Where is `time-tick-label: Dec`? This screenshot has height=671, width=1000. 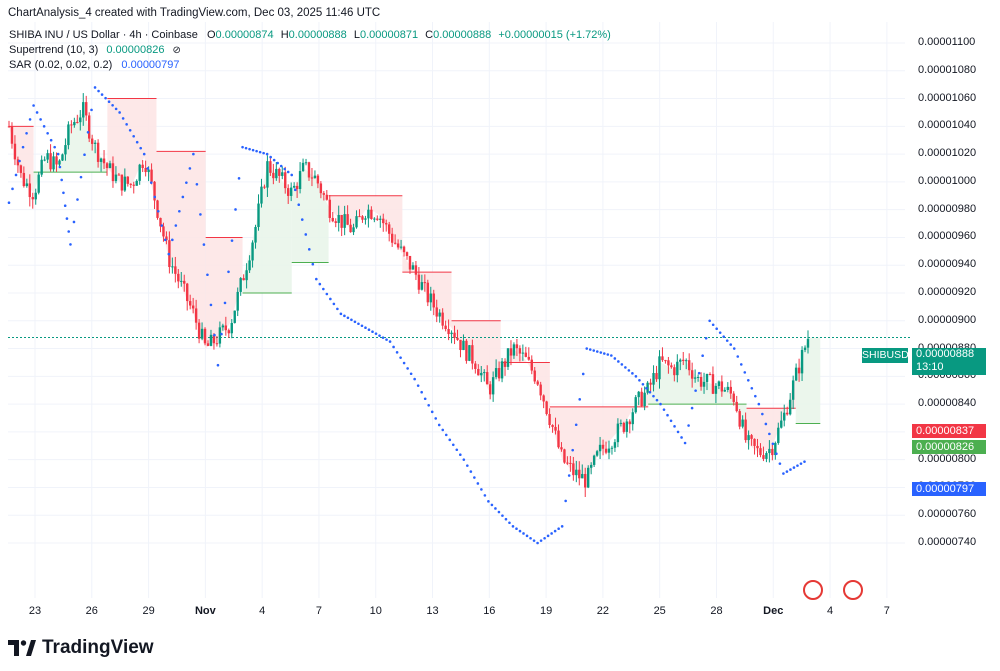
time-tick-label: Dec is located at coordinates (773, 611).